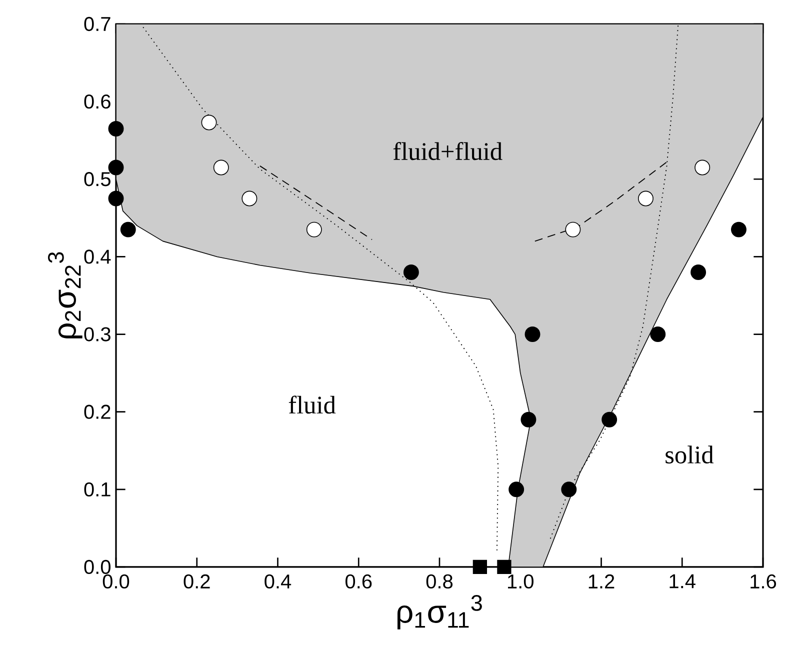  I want to click on x-tick-label: 1.6, so click(763, 581).